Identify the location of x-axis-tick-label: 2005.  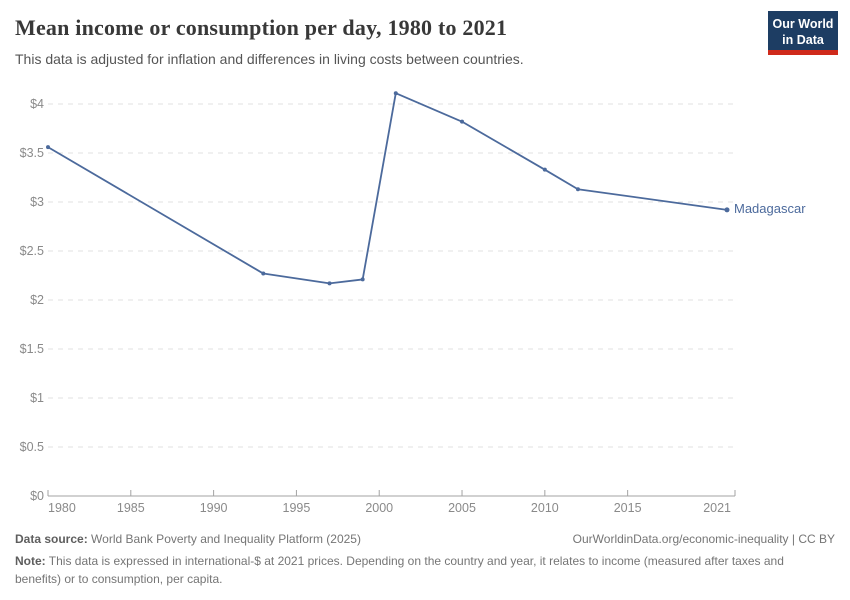
(462, 508).